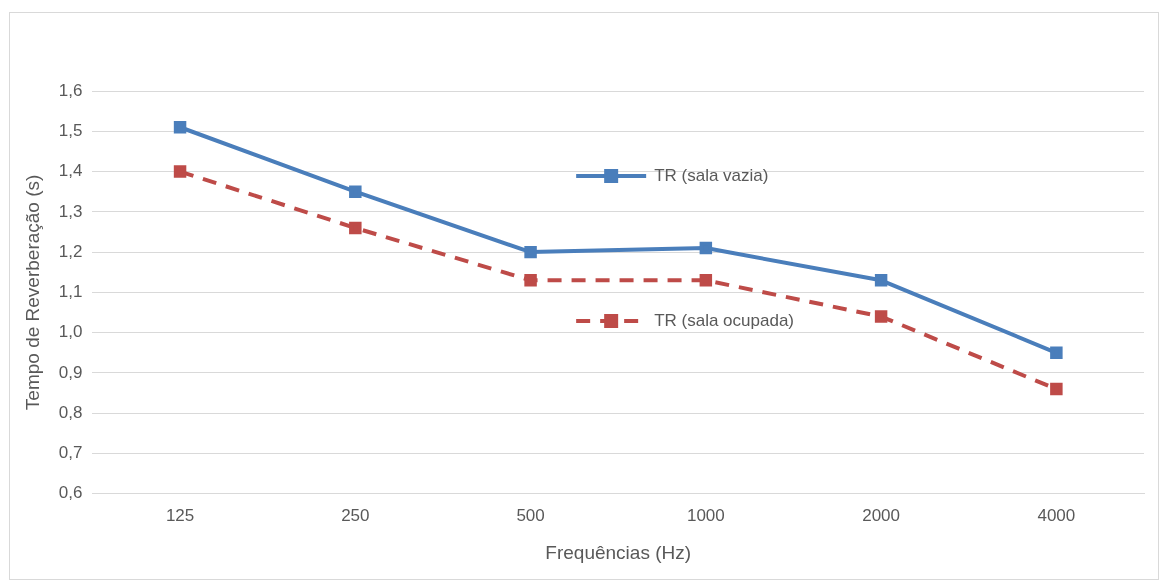  What do you see at coordinates (70, 412) in the screenshot?
I see `y-tick-label: 0,8` at bounding box center [70, 412].